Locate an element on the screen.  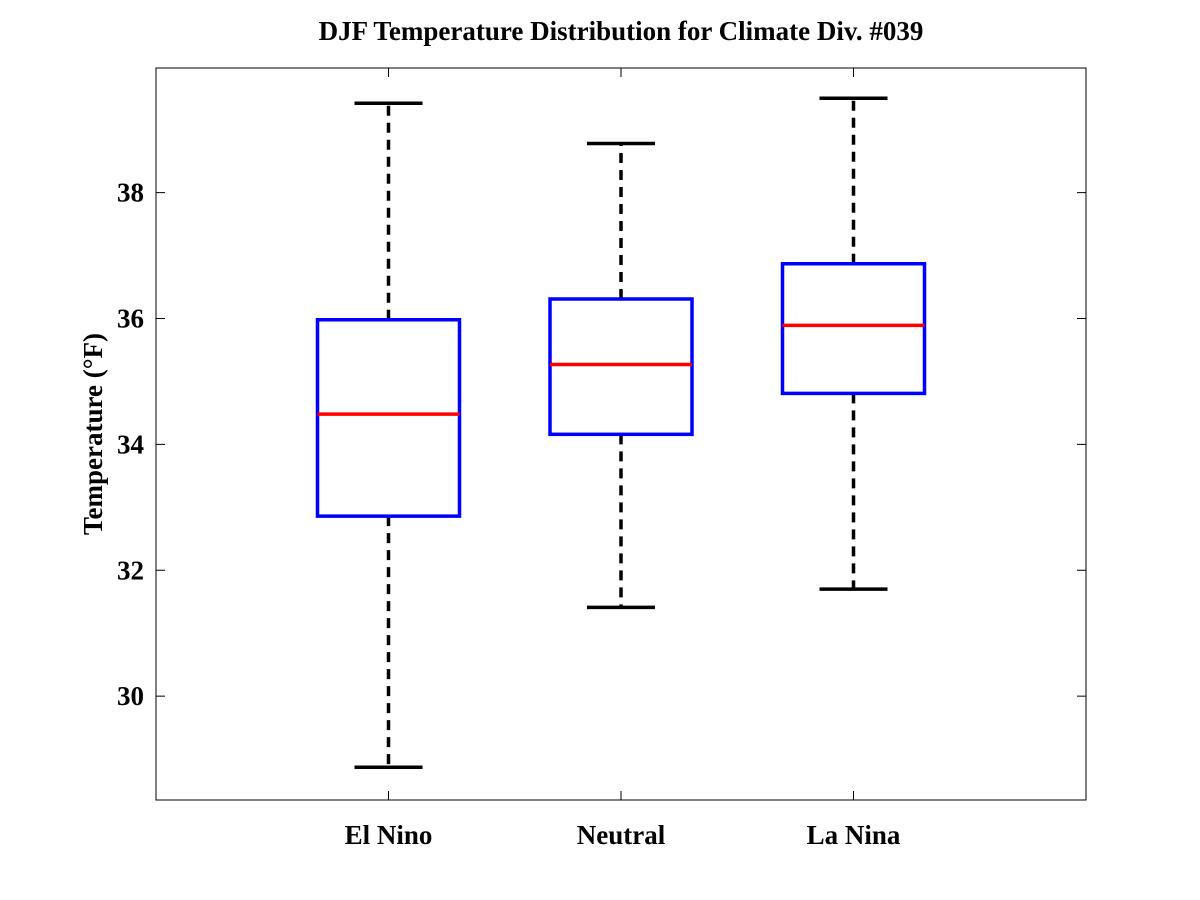
y-tick-label: 32 is located at coordinates (130, 570).